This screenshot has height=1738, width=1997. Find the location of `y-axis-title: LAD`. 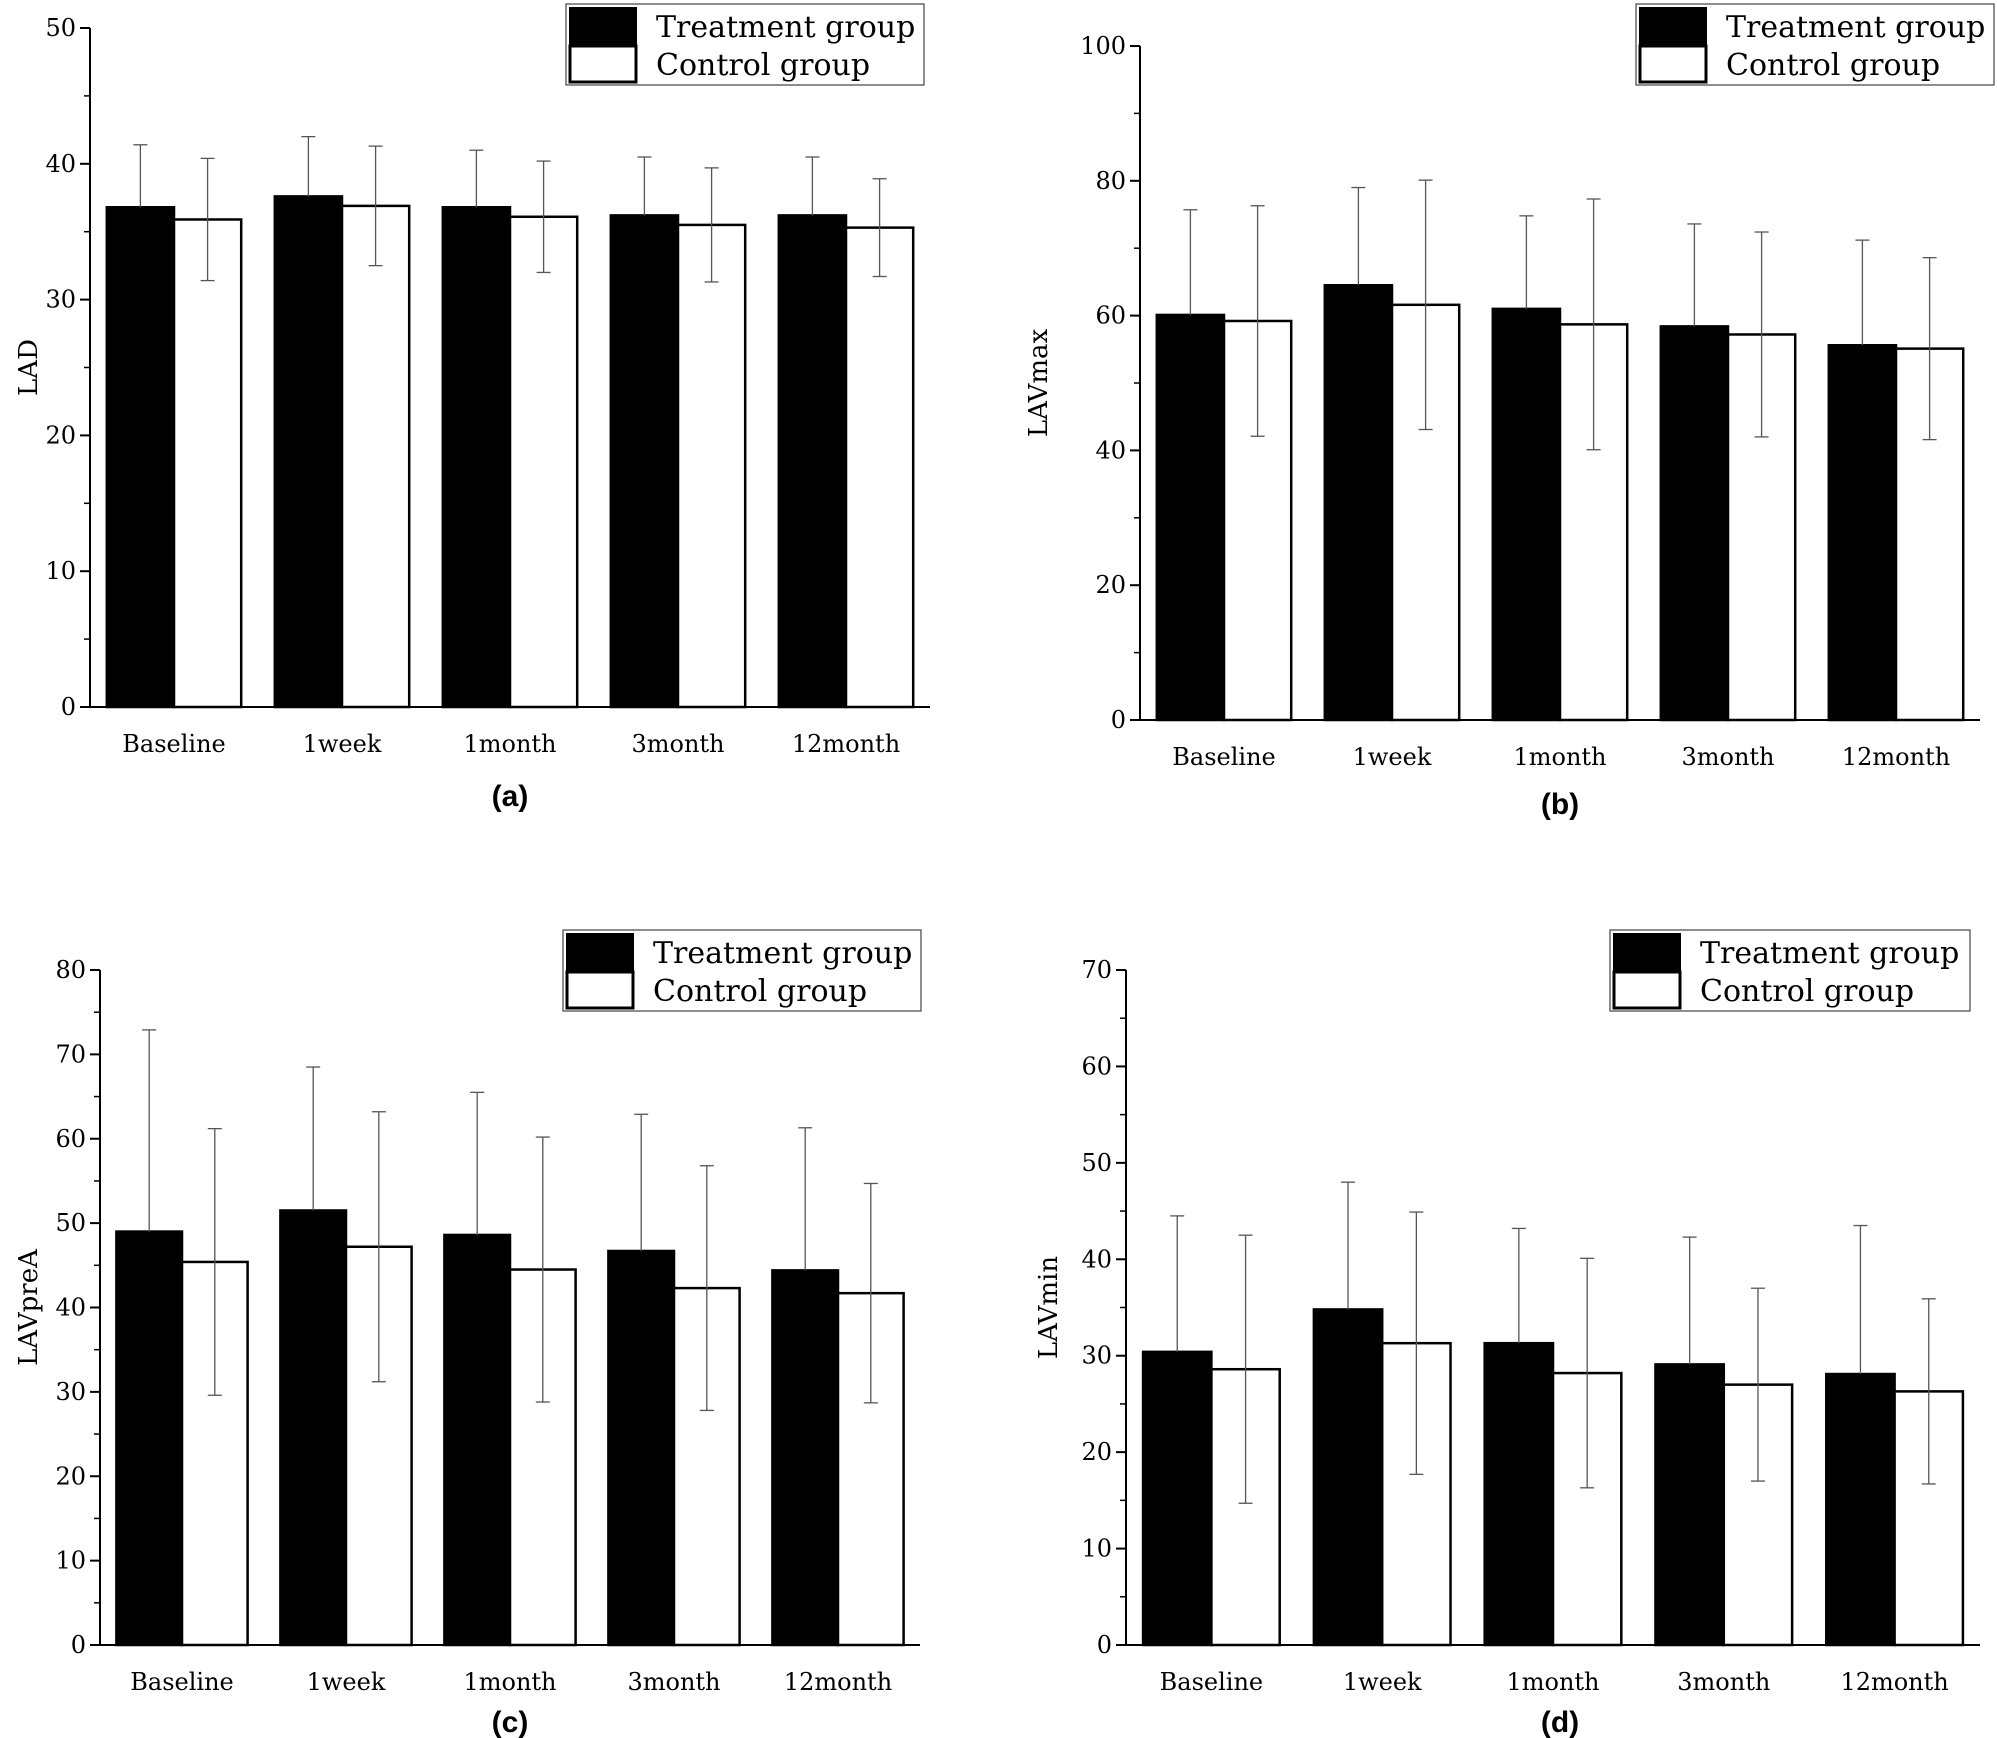

y-axis-title: LAD is located at coordinates (29, 367).